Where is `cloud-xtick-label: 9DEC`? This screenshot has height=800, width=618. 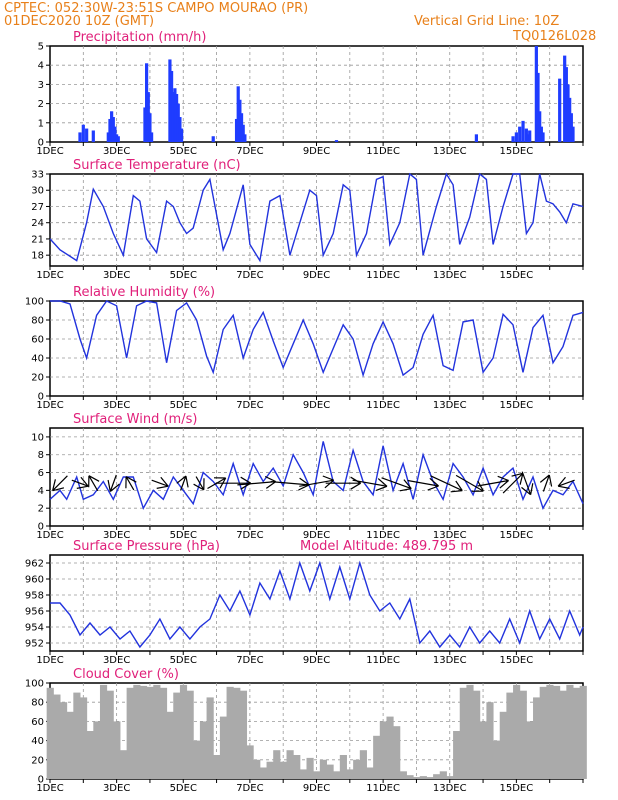 cloud-xtick-label: 9DEC is located at coordinates (316, 788).